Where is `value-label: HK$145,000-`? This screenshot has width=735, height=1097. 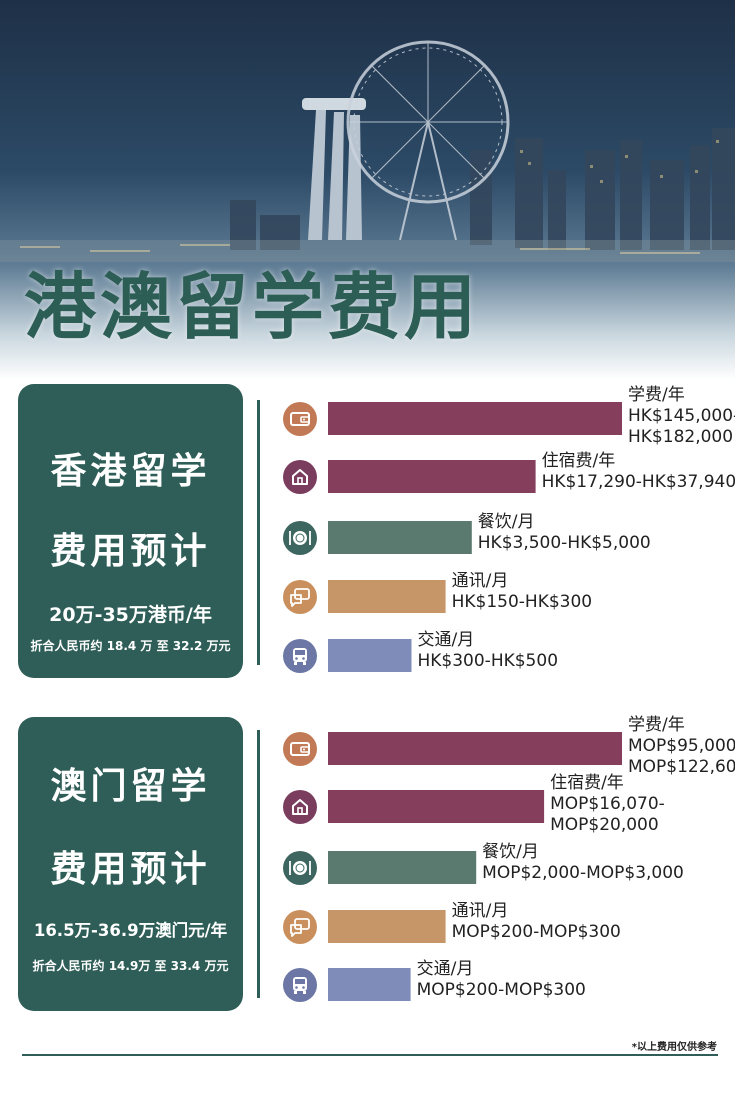 value-label: HK$145,000- is located at coordinates (681, 416).